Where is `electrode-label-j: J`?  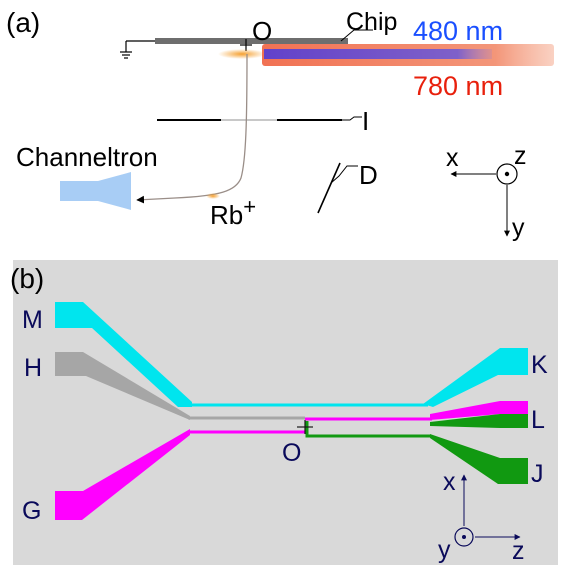 electrode-label-j: J is located at coordinates (537, 474).